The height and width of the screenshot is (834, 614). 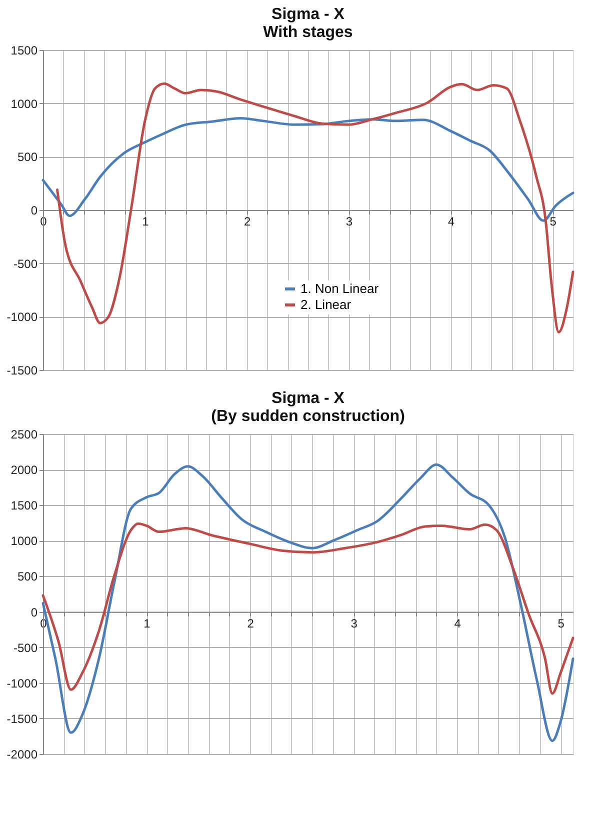 What do you see at coordinates (308, 416) in the screenshot?
I see `text: (By sudden construction)` at bounding box center [308, 416].